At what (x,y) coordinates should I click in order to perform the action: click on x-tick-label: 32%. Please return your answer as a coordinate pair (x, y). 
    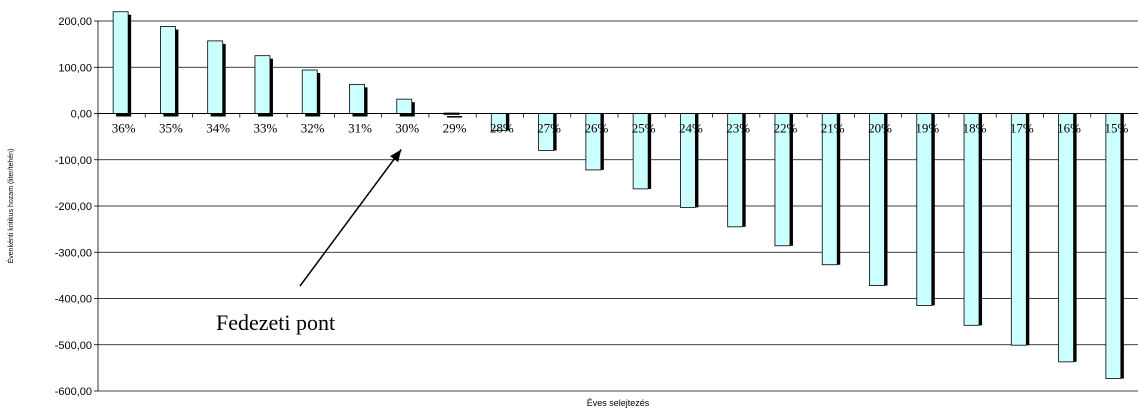
    Looking at the image, I should click on (313, 128).